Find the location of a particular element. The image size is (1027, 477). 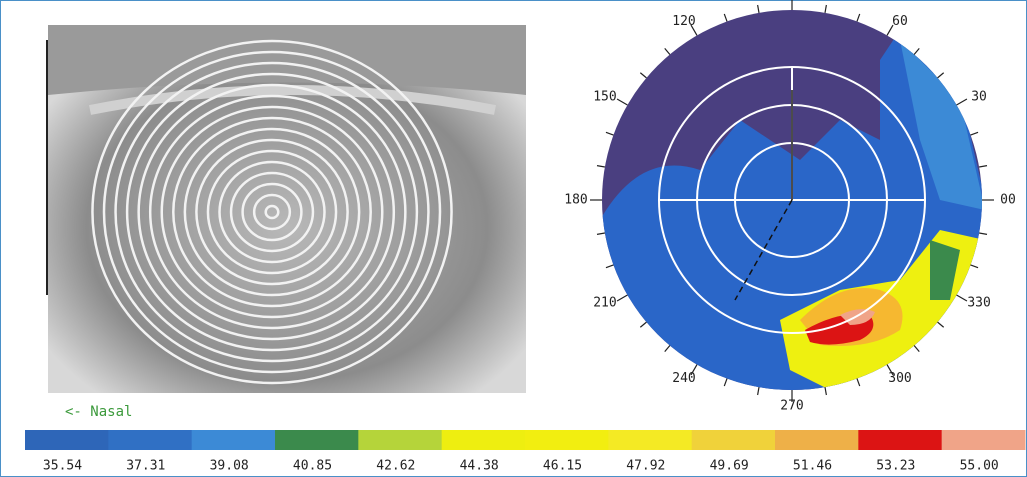

angle-label: 90 is located at coordinates (792, 1).